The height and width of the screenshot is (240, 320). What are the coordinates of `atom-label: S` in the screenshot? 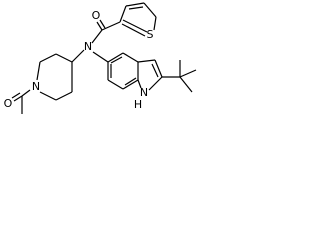 It's located at (150, 34).